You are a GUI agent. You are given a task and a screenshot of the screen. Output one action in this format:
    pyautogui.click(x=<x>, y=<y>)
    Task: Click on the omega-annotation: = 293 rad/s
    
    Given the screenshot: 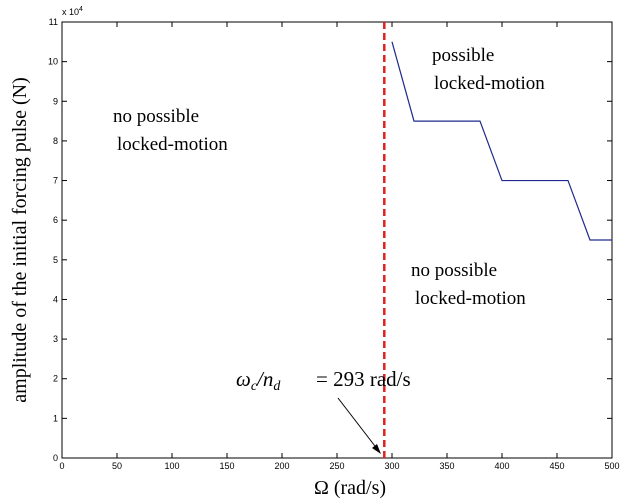 What is the action you would take?
    pyautogui.click(x=363, y=379)
    